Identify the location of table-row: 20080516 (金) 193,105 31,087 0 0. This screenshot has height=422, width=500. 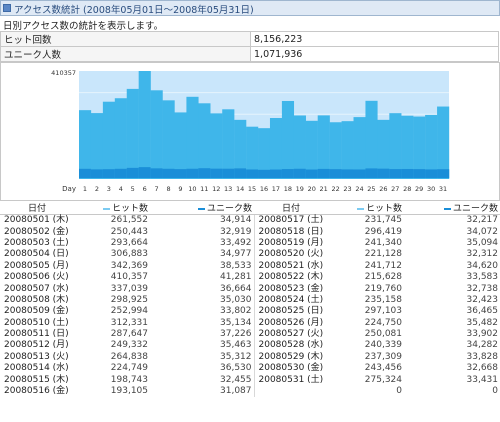
(250, 391).